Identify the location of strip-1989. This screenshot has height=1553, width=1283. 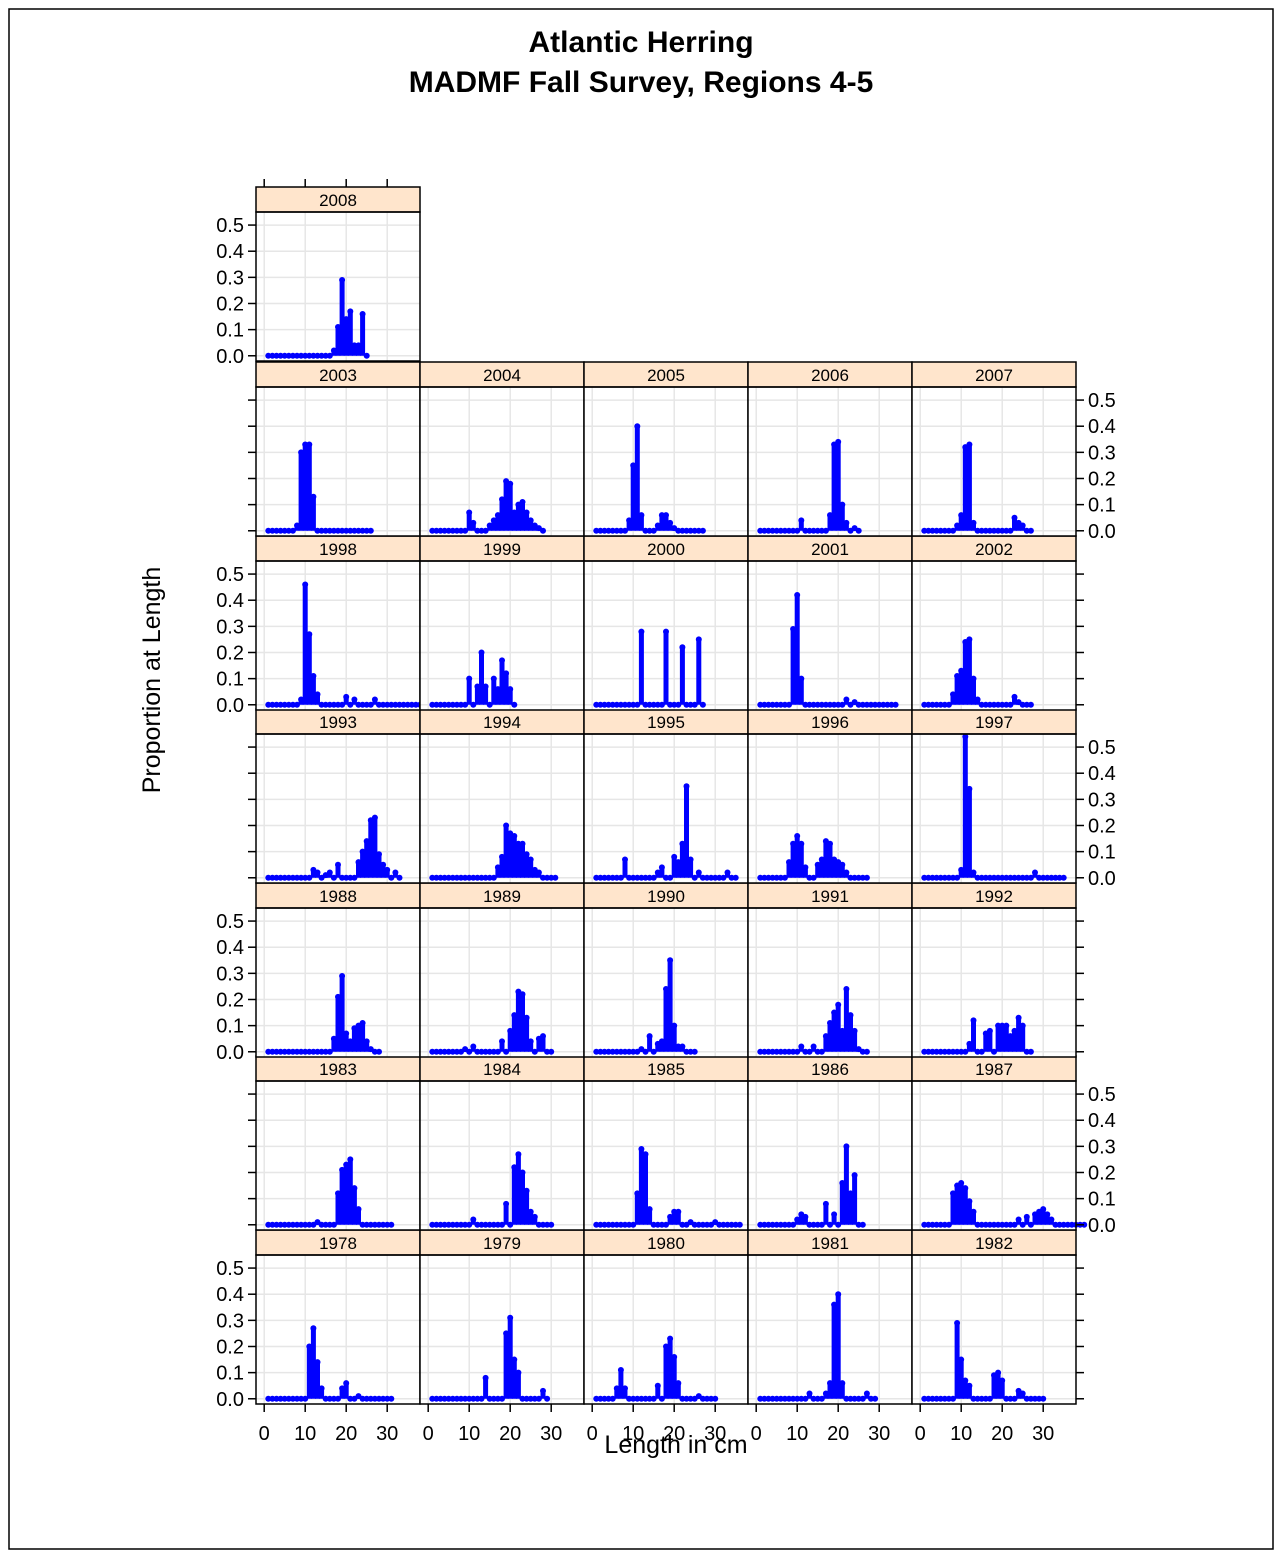
(502, 895).